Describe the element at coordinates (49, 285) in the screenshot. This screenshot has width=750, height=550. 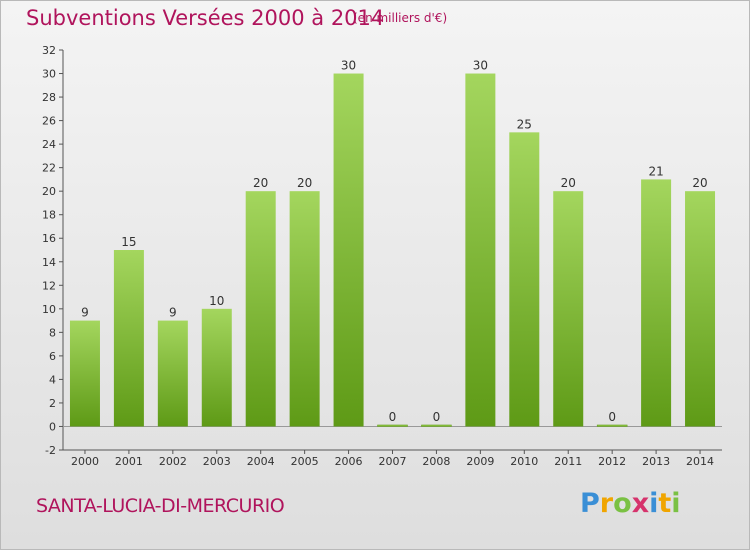
I see `y-tick-label: 12` at that location.